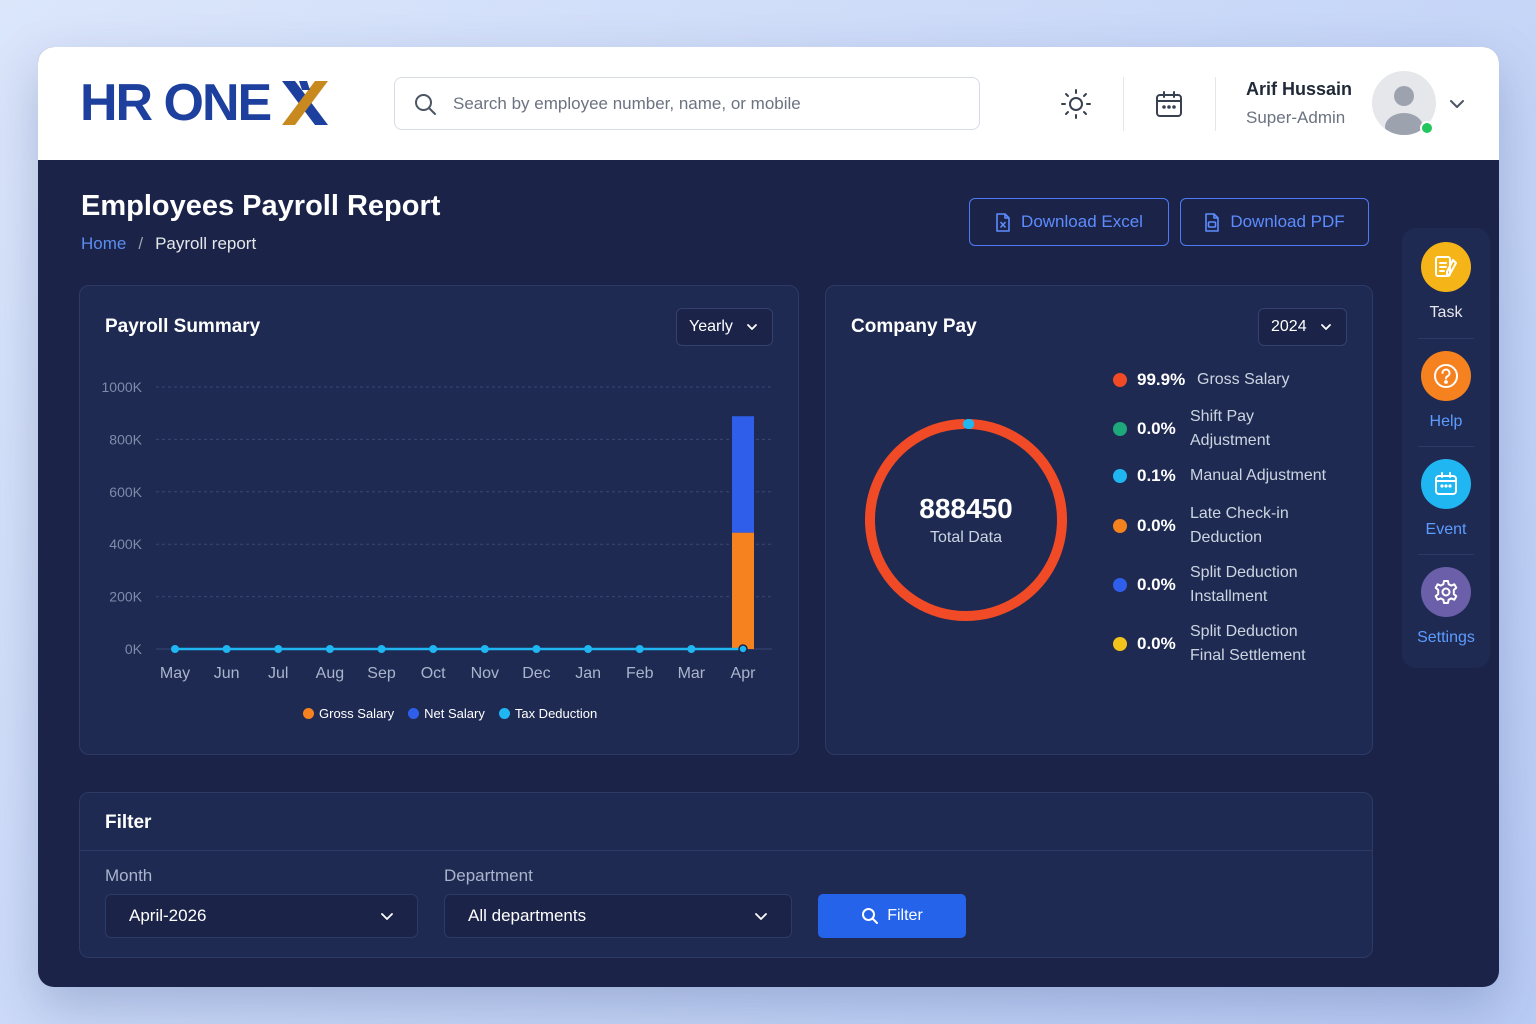 This screenshot has width=1536, height=1024. Describe the element at coordinates (1169, 104) in the screenshot. I see `calendar-button` at that location.